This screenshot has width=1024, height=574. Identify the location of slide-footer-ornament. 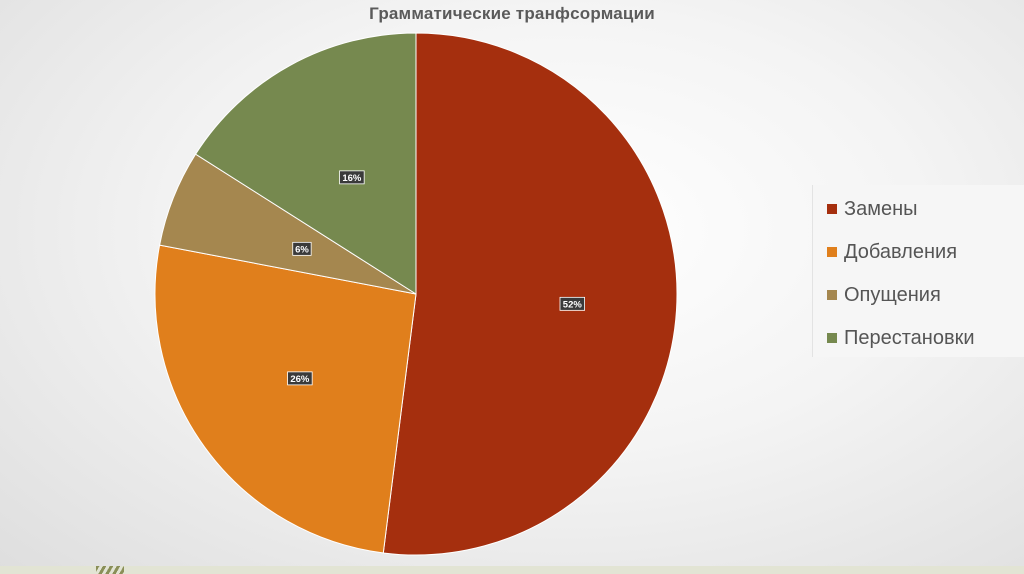
(110, 570).